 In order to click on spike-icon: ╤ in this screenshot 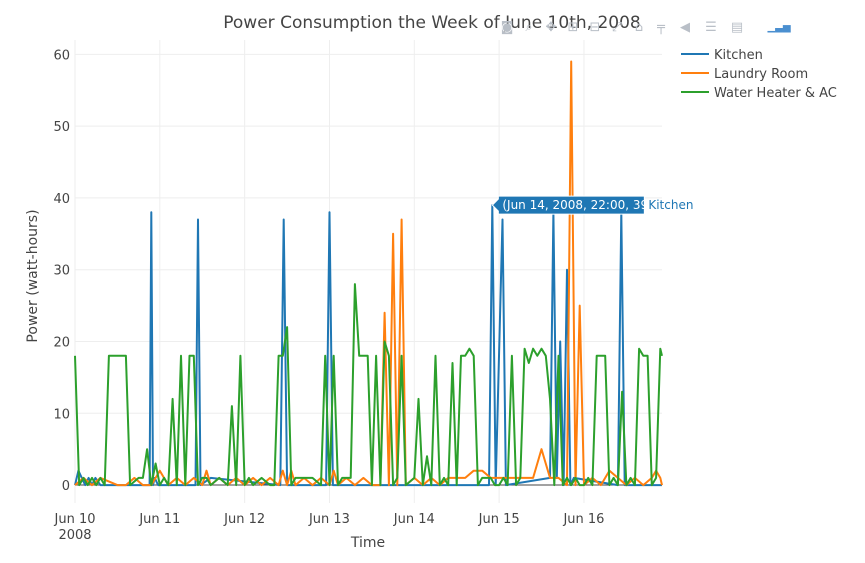, I will do `click(661, 27)`.